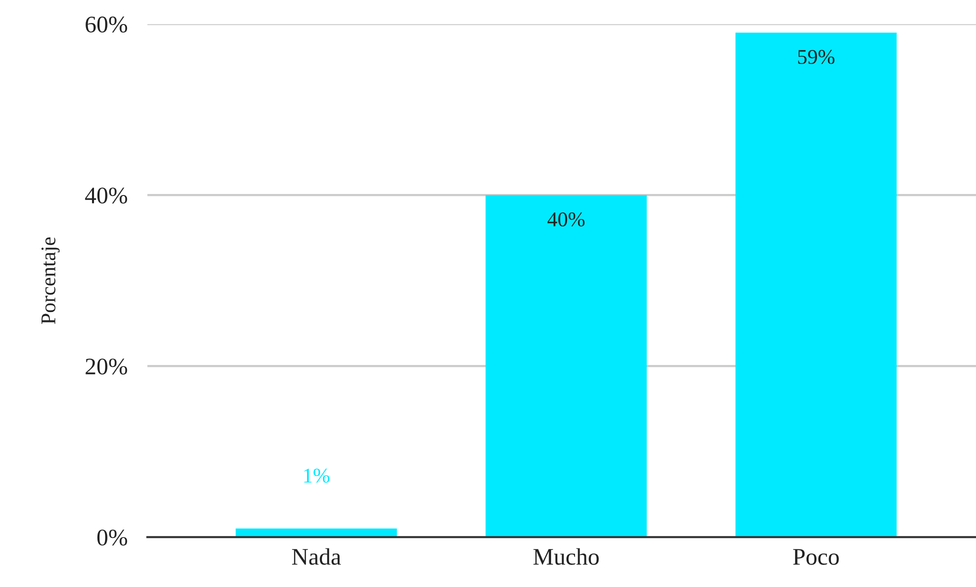  Describe the element at coordinates (566, 556) in the screenshot. I see `x-tick-label: Mucho` at that location.